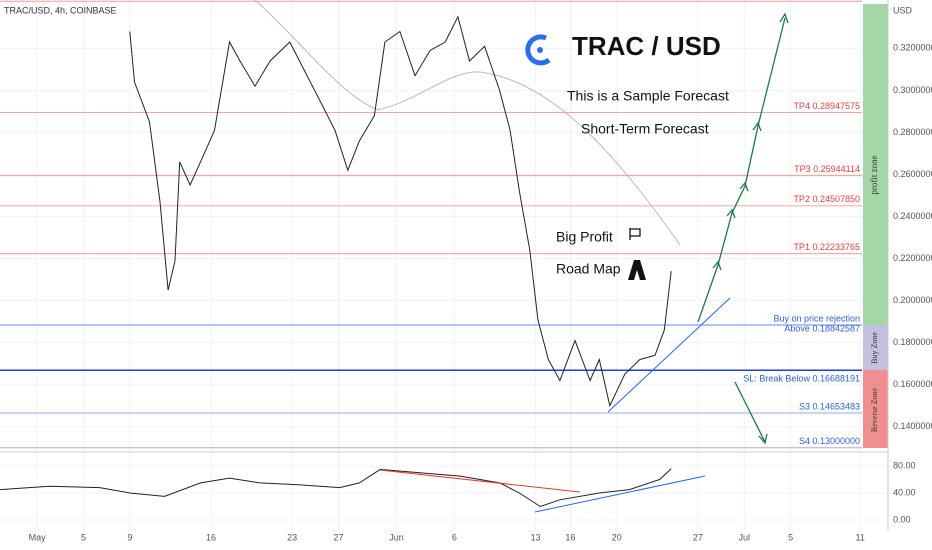  What do you see at coordinates (129, 537) in the screenshot?
I see `x-tick-label: 9` at bounding box center [129, 537].